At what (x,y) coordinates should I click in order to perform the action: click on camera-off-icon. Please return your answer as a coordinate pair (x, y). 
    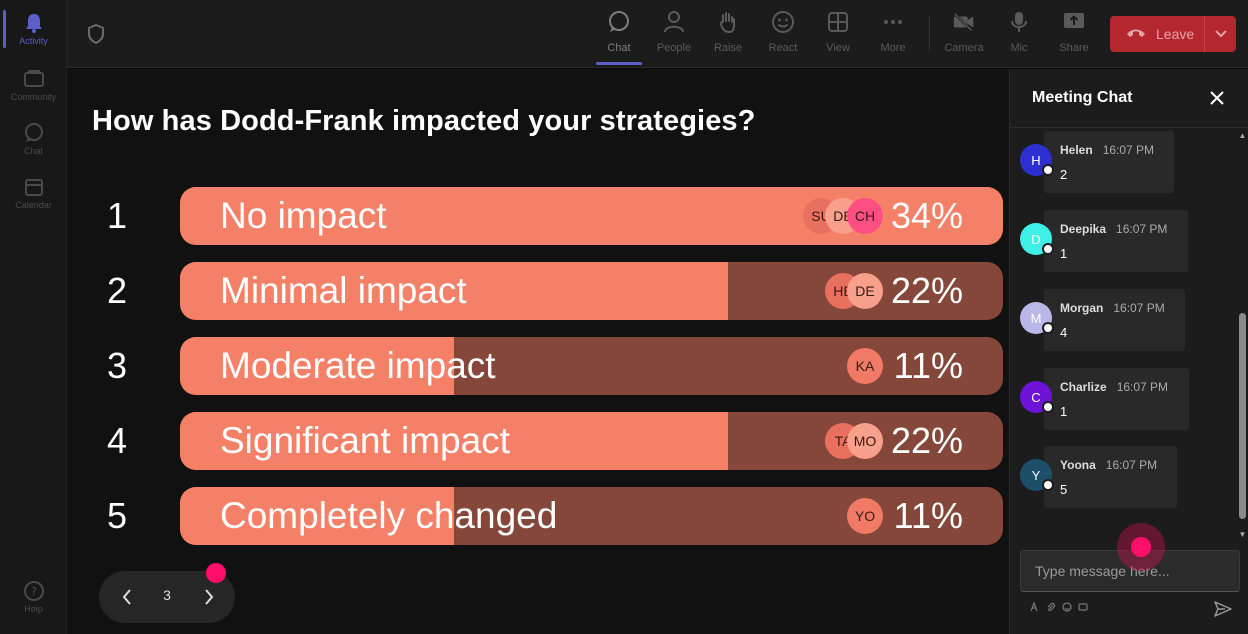
    Looking at the image, I should click on (964, 22).